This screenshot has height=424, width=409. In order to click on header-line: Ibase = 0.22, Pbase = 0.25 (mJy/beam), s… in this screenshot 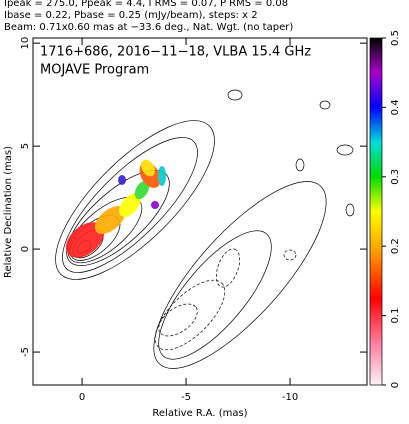, I will do `click(131, 15)`.